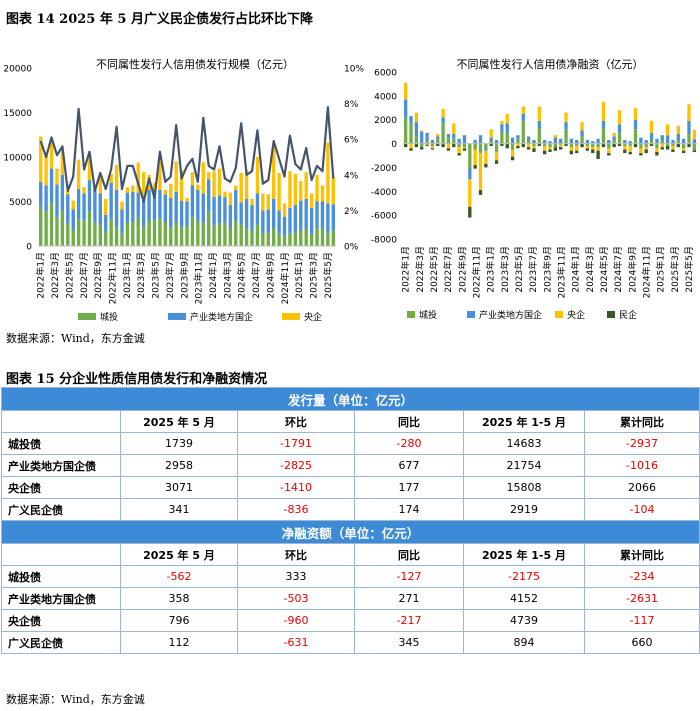 This screenshot has width=700, height=711. What do you see at coordinates (17, 159) in the screenshot?
I see `y-tick-label: 10000` at bounding box center [17, 159].